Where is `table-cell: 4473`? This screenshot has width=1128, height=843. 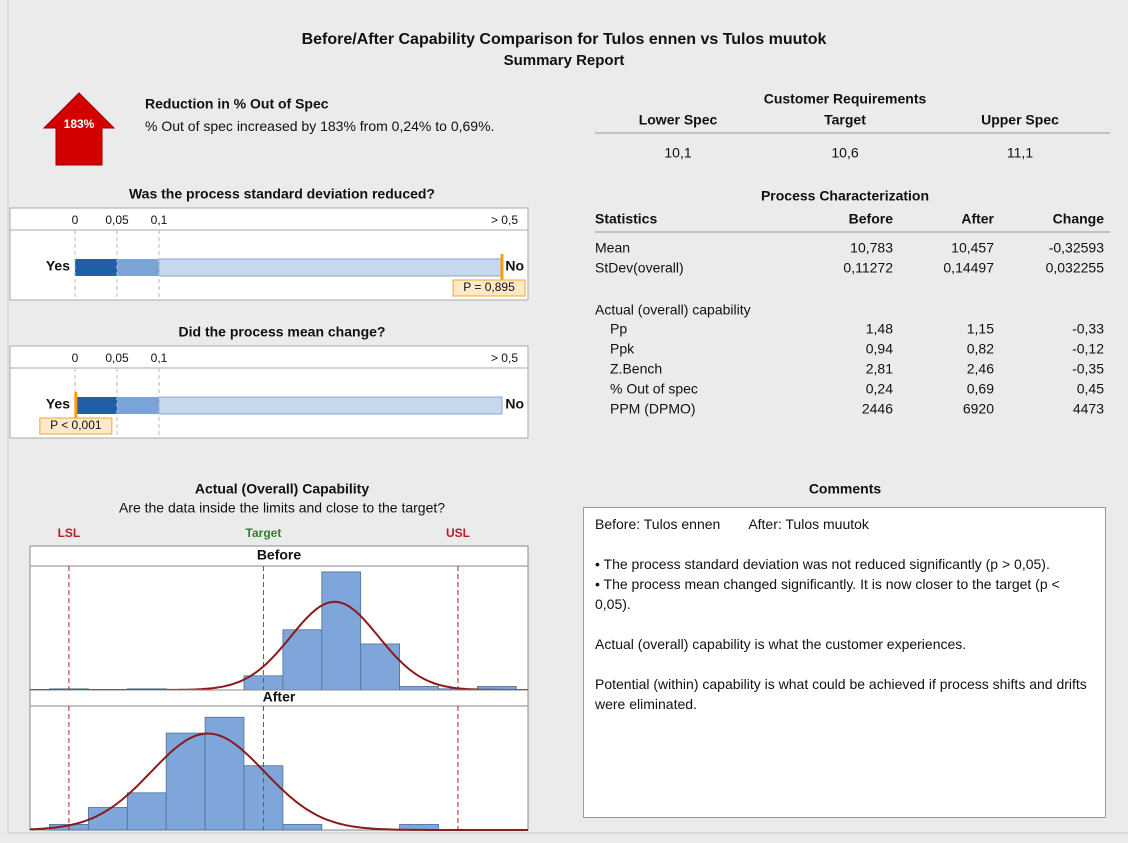 table-cell: 4473 is located at coordinates (1088, 409).